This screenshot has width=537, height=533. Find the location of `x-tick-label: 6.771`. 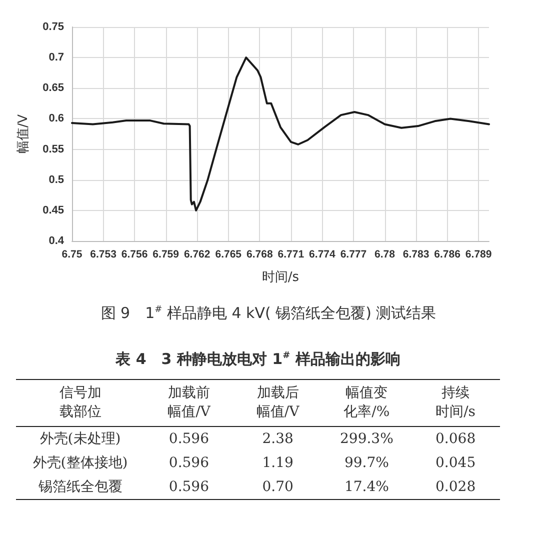

x-tick-label: 6.771 is located at coordinates (291, 254).